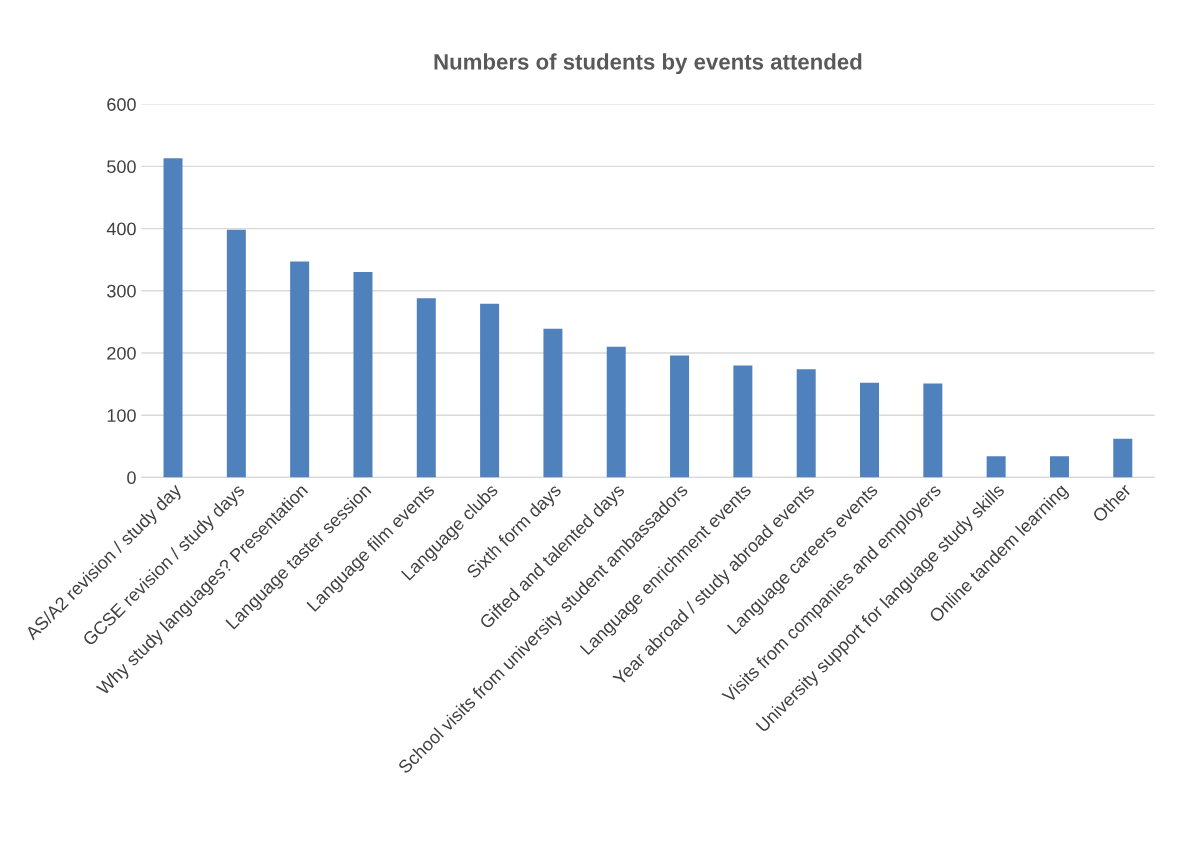 This screenshot has width=1178, height=868. Describe the element at coordinates (121, 415) in the screenshot. I see `y-tick-label: 100` at that location.